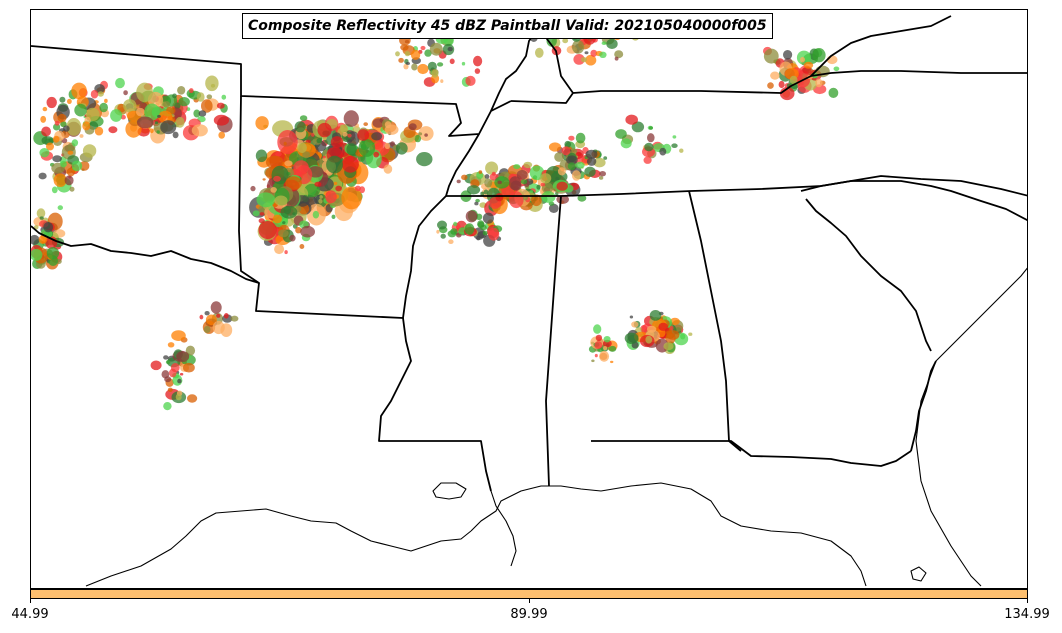  I want to click on border-alabama-georgia, so click(715, 321).